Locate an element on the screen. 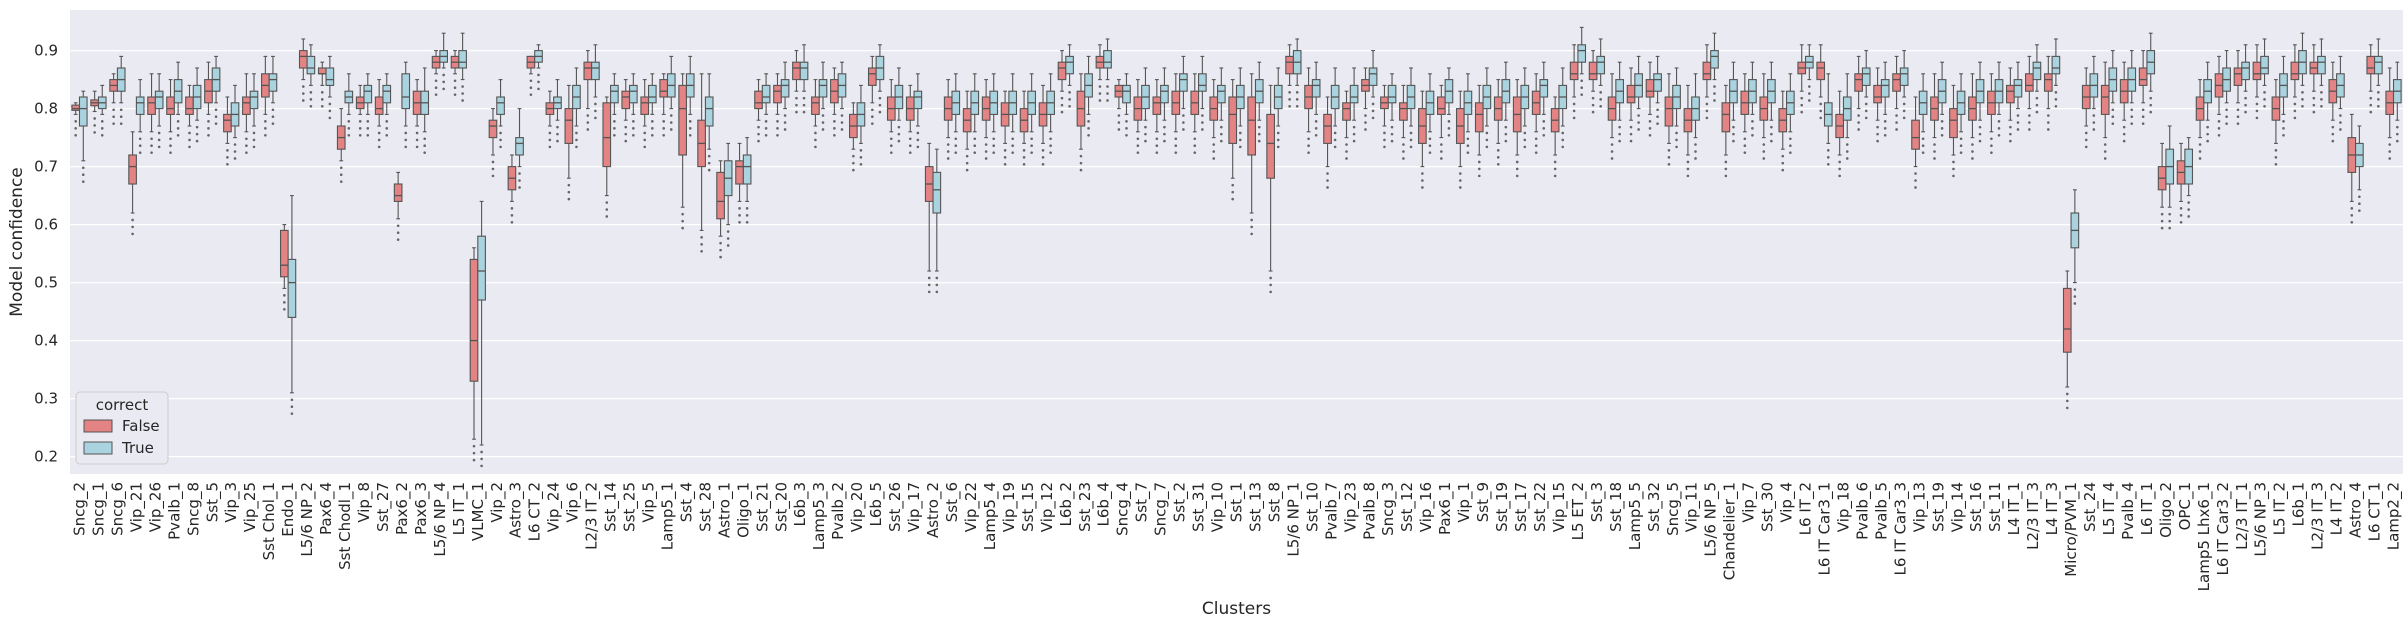  x-tick-label: Sst_9 is located at coordinates (1483, 502).